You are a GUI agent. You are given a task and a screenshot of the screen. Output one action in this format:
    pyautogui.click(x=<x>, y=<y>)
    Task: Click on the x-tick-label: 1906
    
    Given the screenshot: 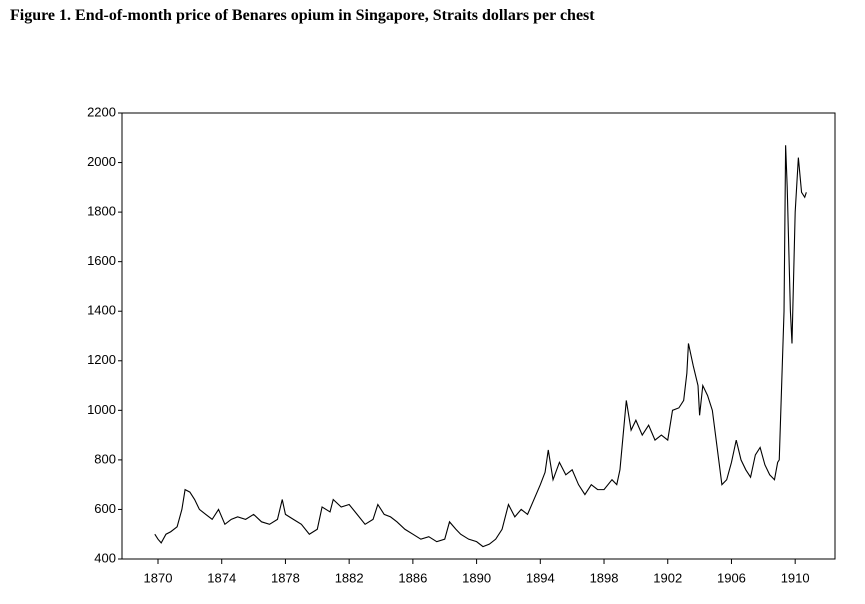 What is the action you would take?
    pyautogui.click(x=731, y=577)
    